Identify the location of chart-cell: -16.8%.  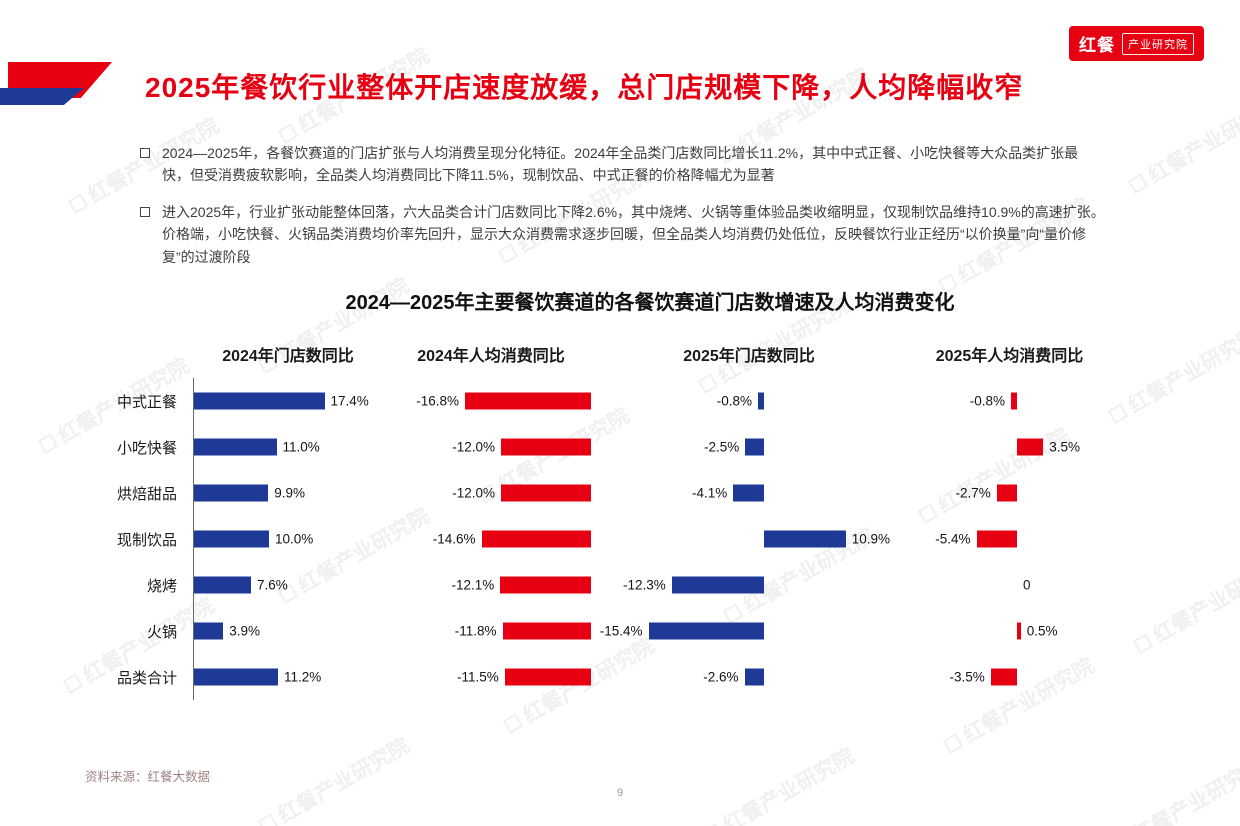
(491, 401).